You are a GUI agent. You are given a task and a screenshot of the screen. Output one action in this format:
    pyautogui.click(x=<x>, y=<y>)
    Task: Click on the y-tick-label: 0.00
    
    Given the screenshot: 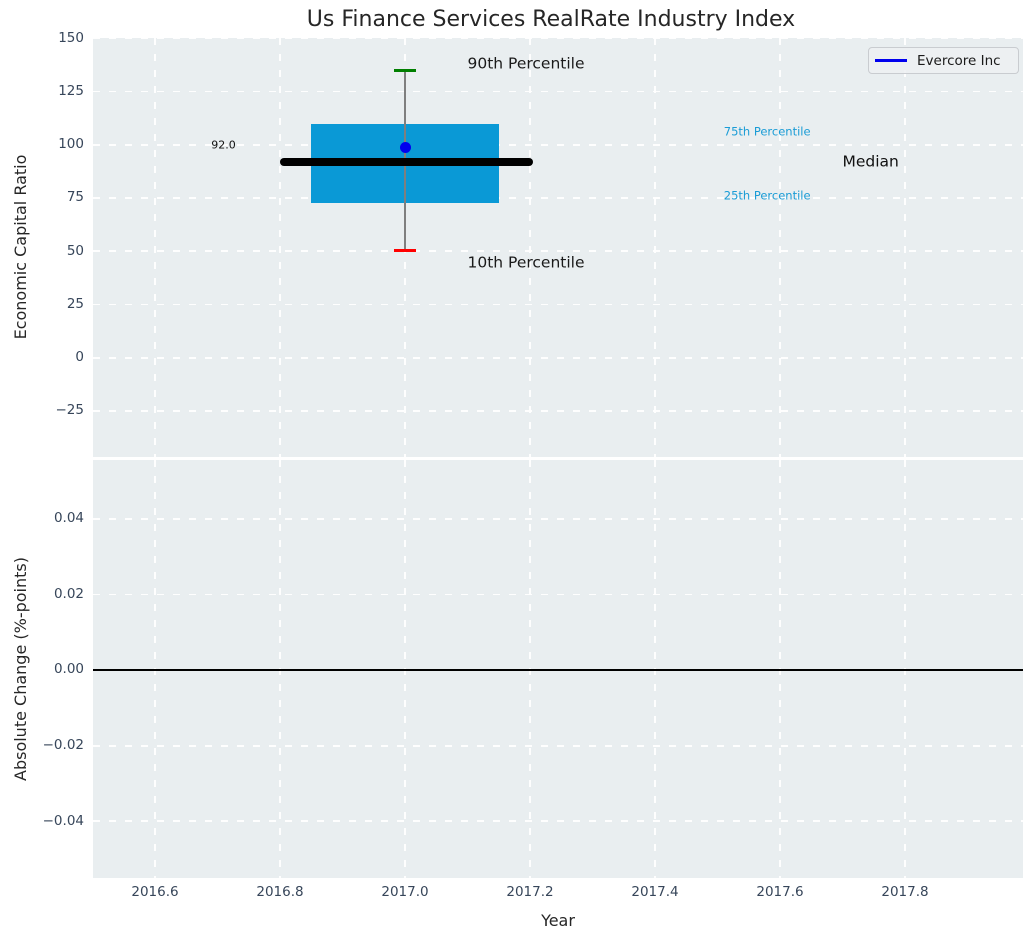 What is the action you would take?
    pyautogui.click(x=68, y=669)
    